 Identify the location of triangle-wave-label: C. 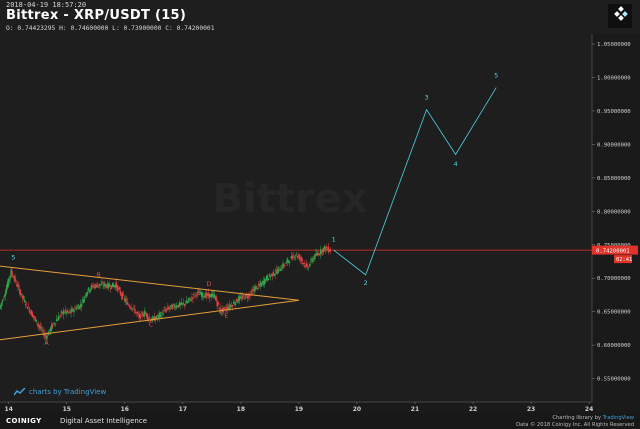
(151, 324).